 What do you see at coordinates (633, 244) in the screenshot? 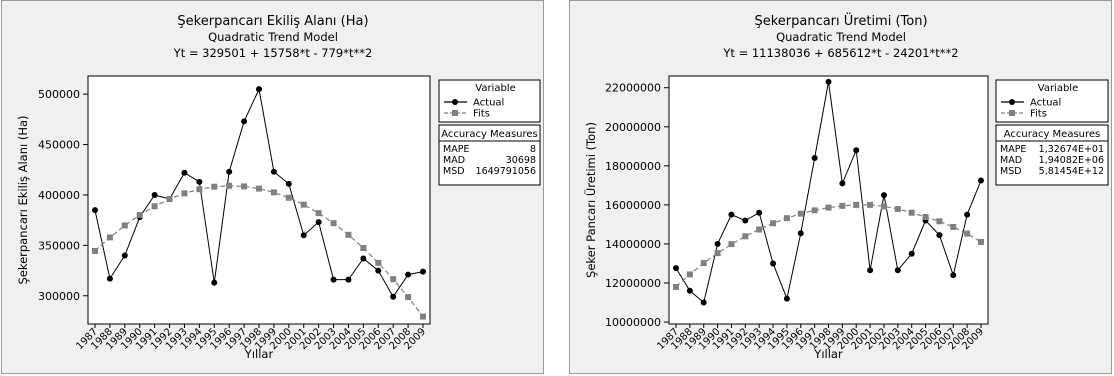
I see `y-tick-label: 14000000` at bounding box center [633, 244].